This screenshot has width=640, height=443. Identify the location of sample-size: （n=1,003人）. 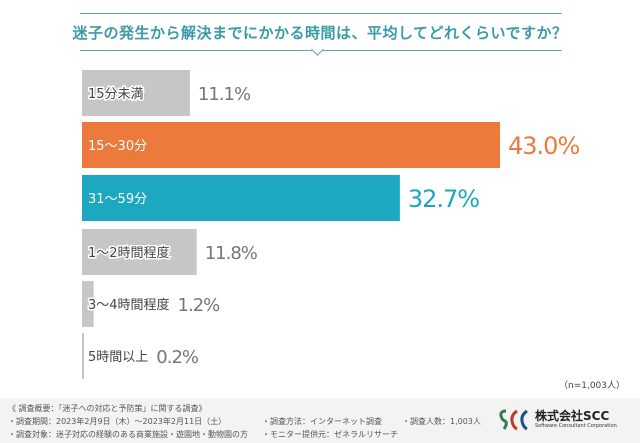
(591, 386).